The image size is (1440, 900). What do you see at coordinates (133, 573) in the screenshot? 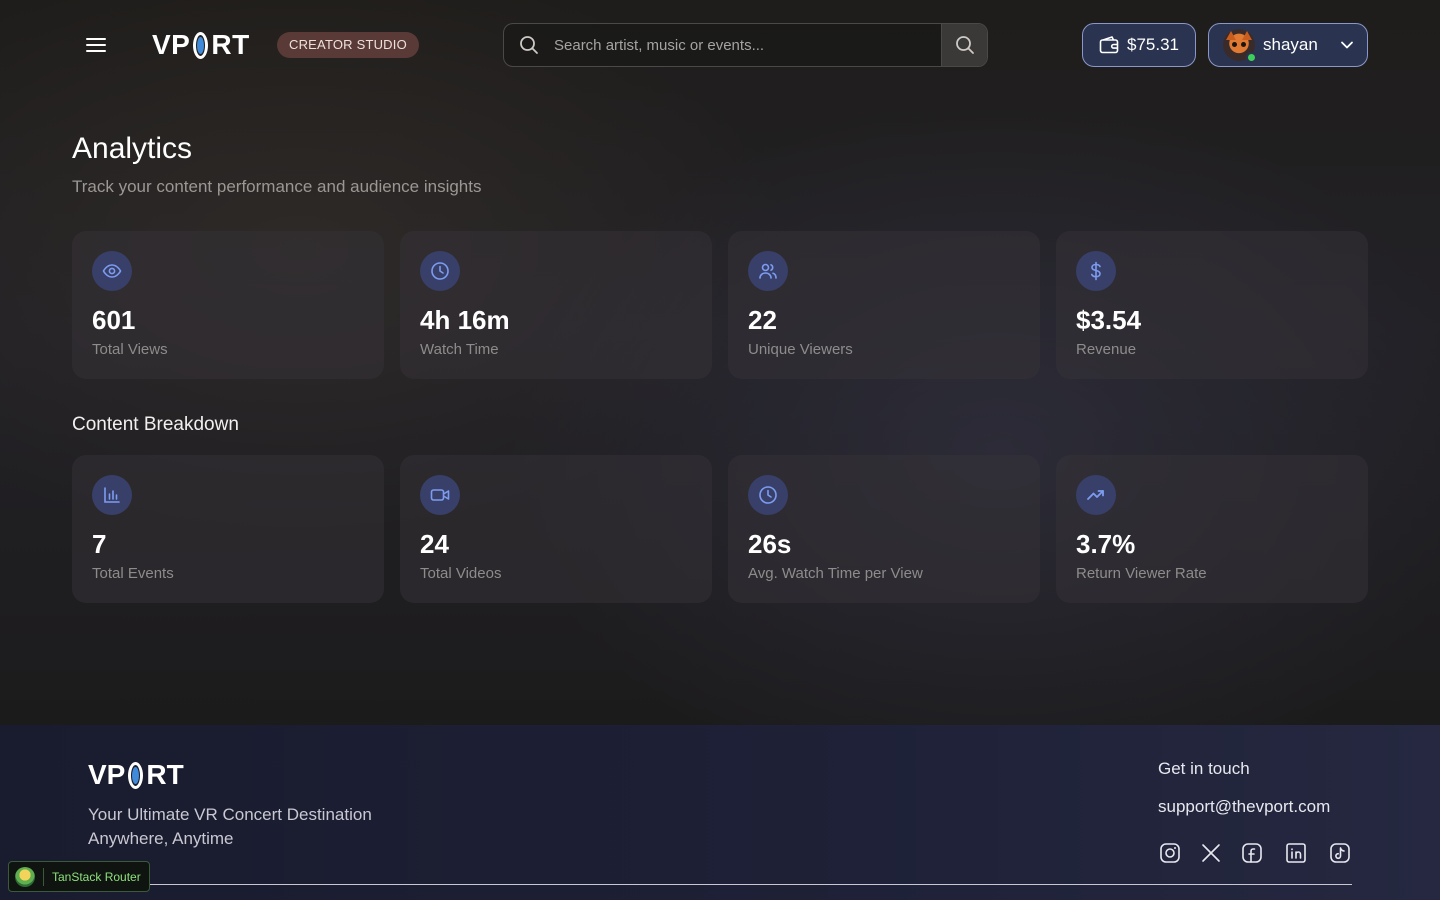
I see `stat-label: Total Events` at bounding box center [133, 573].